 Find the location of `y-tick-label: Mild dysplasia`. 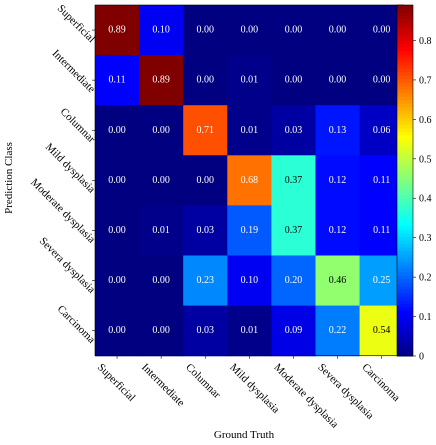

y-tick-label: Mild dysplasia is located at coordinates (70, 168).